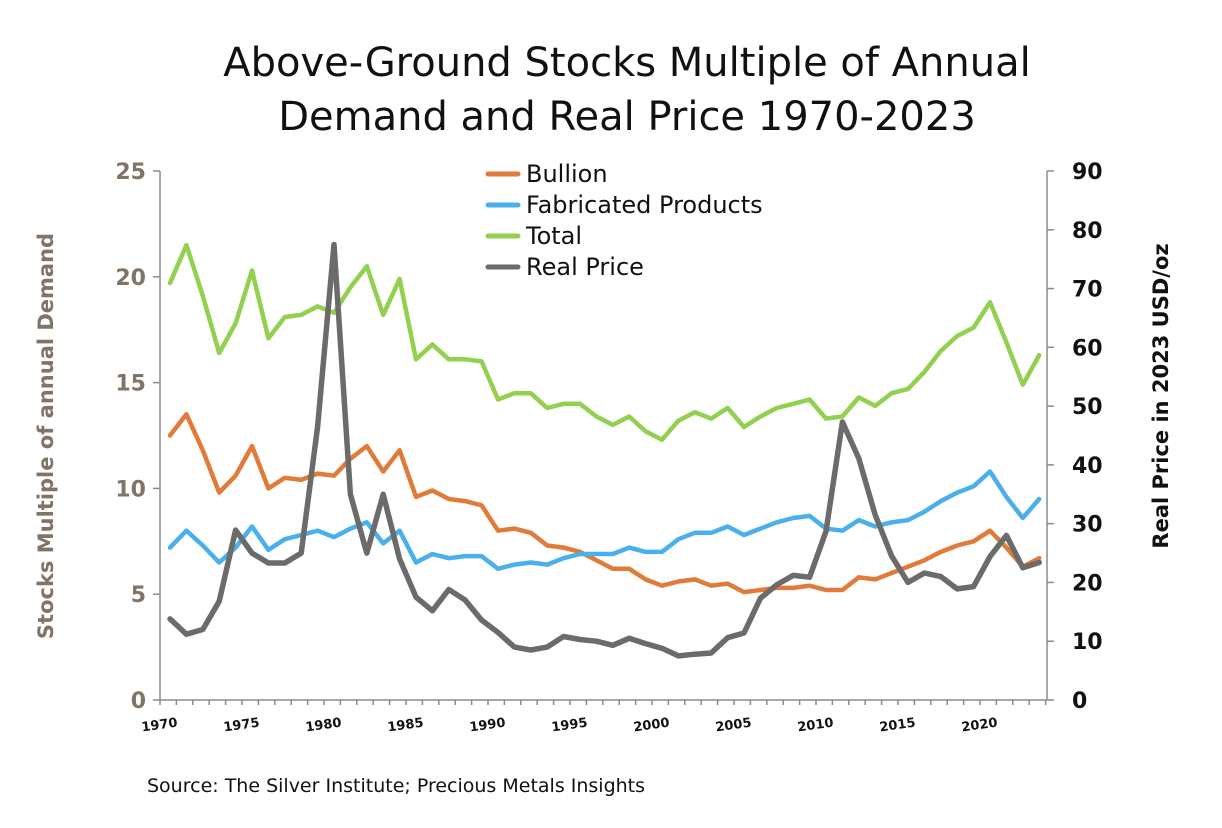 This screenshot has height=828, width=1222. What do you see at coordinates (627, 117) in the screenshot?
I see `chart-title-line-2: Demand and Real Price 1970-2023` at bounding box center [627, 117].